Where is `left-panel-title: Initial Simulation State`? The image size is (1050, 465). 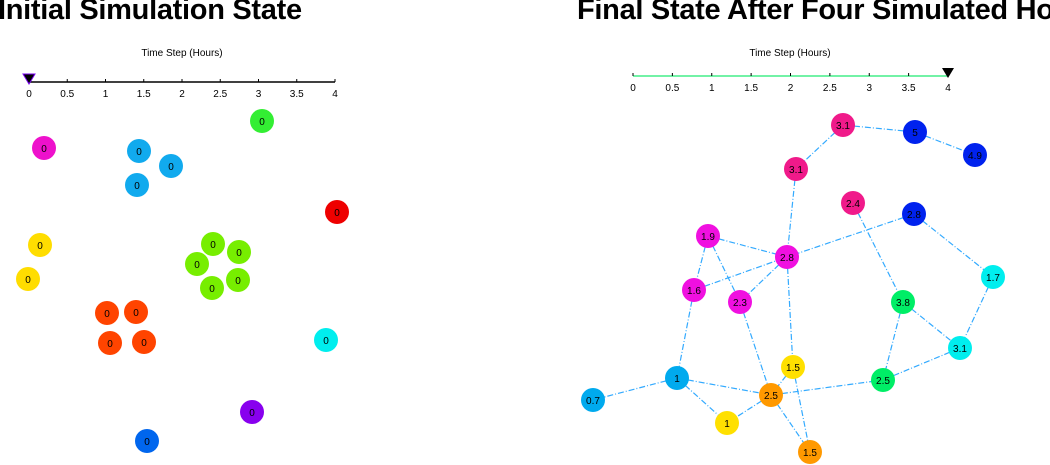
left-panel-title: Initial Simulation State is located at coordinates (151, 13).